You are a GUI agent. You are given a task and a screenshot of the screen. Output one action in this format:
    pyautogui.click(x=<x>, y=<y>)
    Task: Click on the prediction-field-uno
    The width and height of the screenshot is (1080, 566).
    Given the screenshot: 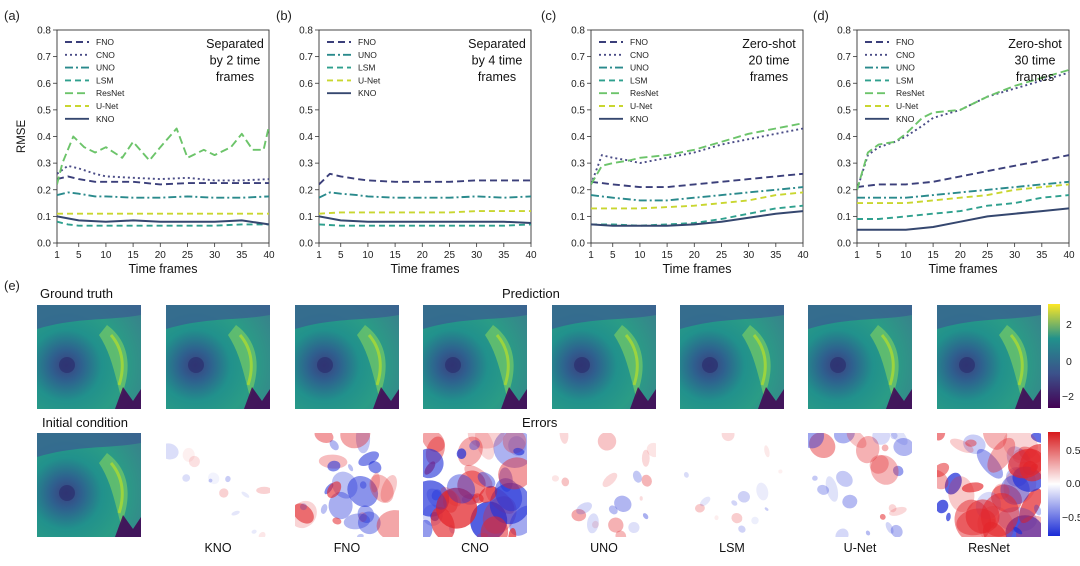 What is the action you would take?
    pyautogui.click(x=604, y=357)
    